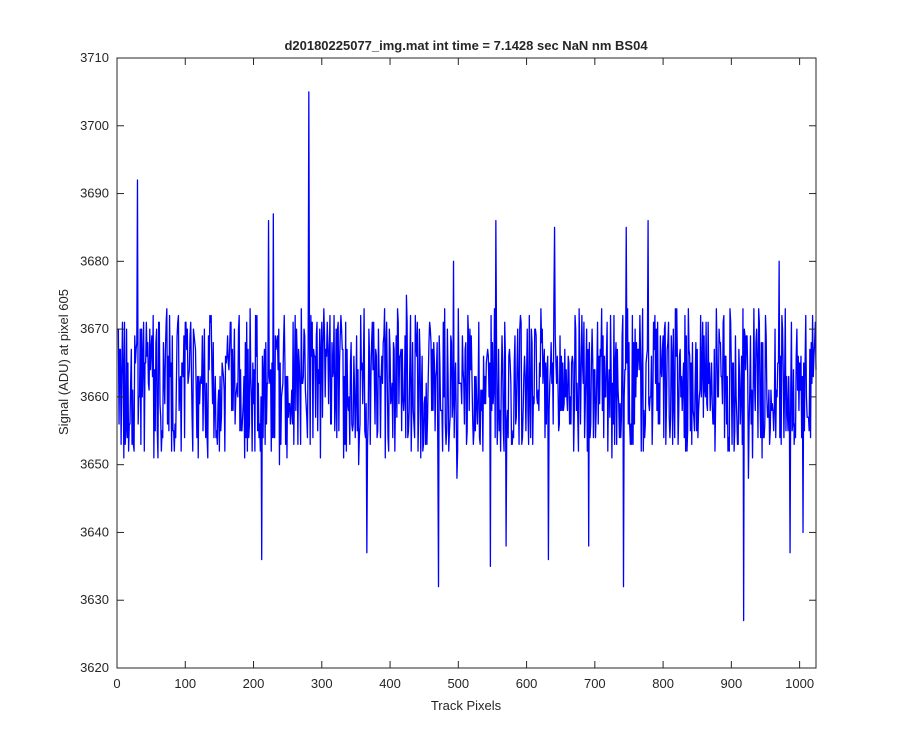 The image size is (900, 750). I want to click on y-tick-label: 3690, so click(94, 193).